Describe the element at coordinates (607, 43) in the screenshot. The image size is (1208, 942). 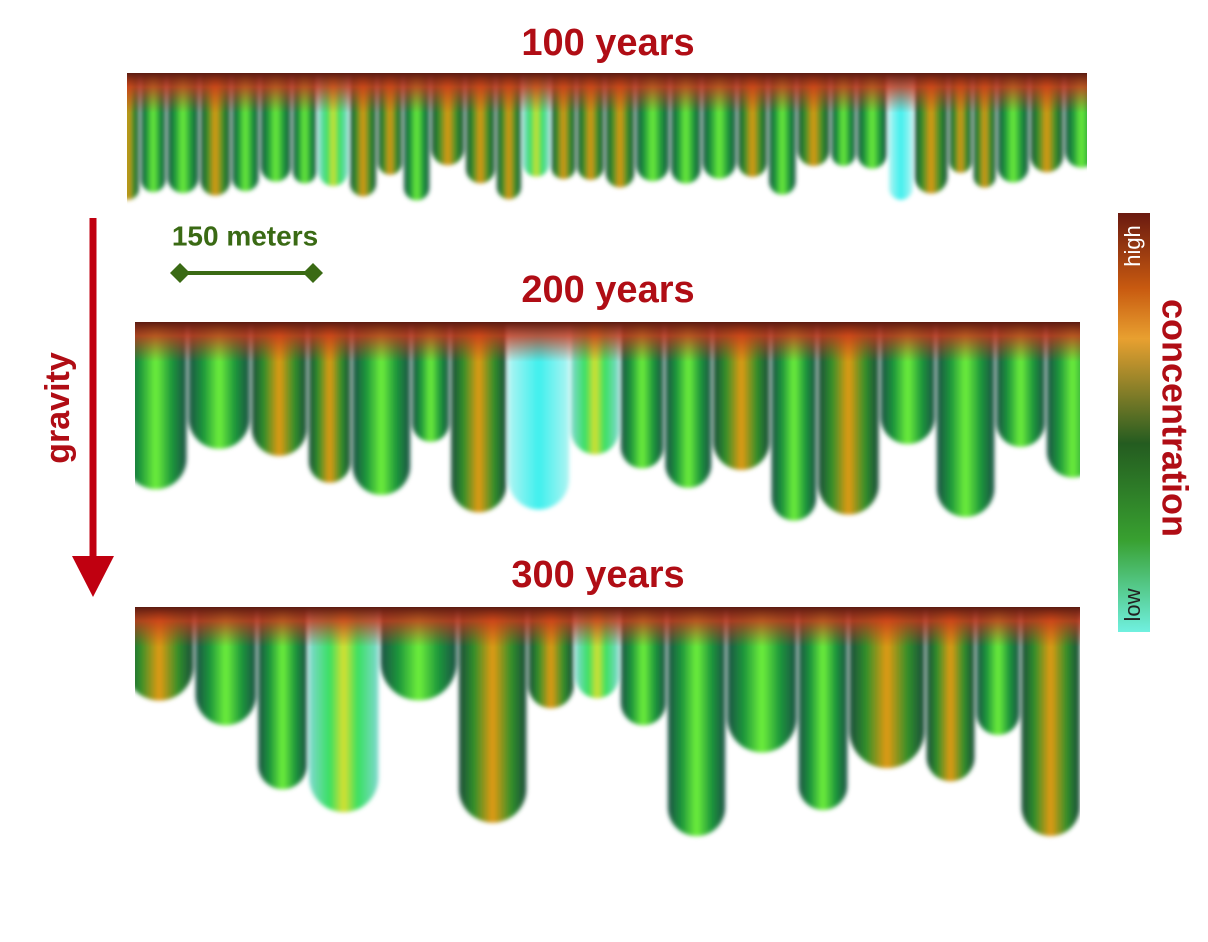
I see `panel-title: 100 years` at that location.